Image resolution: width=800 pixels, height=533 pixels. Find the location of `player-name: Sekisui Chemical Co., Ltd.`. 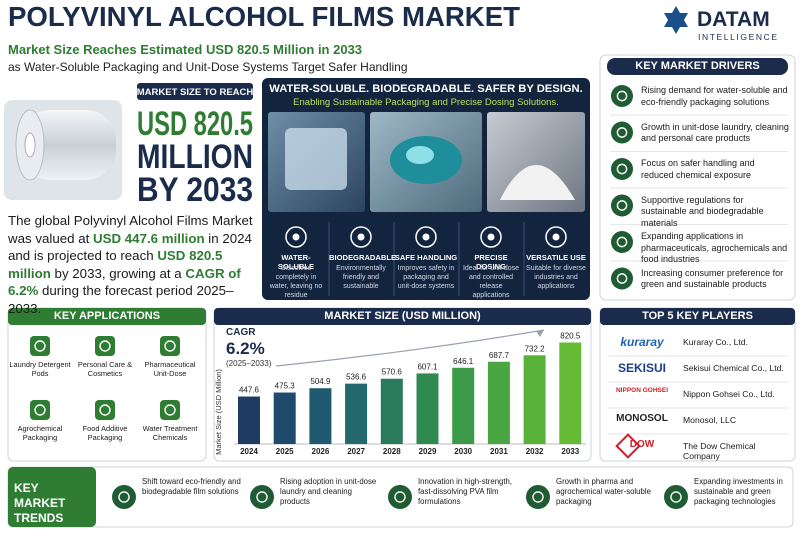

player-name: Sekisui Chemical Co., Ltd. is located at coordinates (733, 368).